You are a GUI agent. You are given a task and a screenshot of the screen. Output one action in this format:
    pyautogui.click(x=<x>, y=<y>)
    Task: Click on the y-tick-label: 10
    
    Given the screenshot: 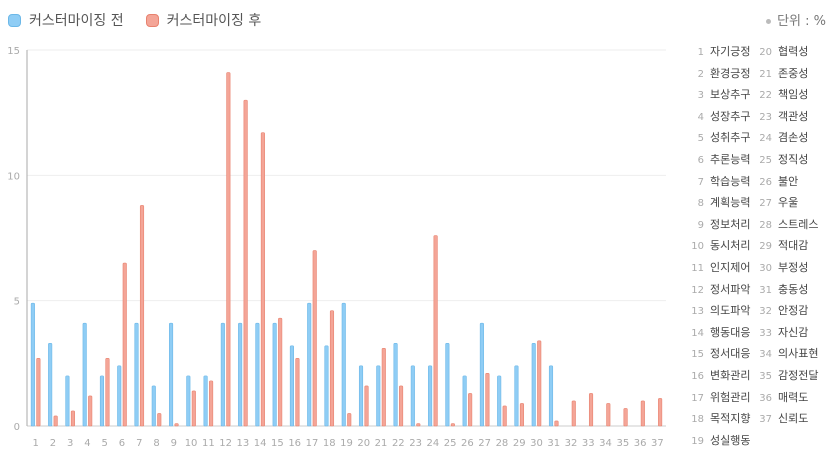 What is the action you would take?
    pyautogui.click(x=13, y=176)
    